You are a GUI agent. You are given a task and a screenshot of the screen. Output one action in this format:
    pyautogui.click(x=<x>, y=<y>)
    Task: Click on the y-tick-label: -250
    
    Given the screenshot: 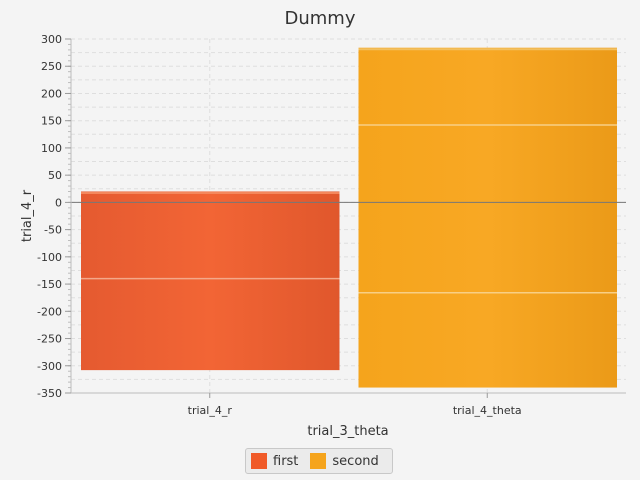 What is the action you would take?
    pyautogui.click(x=49, y=339)
    